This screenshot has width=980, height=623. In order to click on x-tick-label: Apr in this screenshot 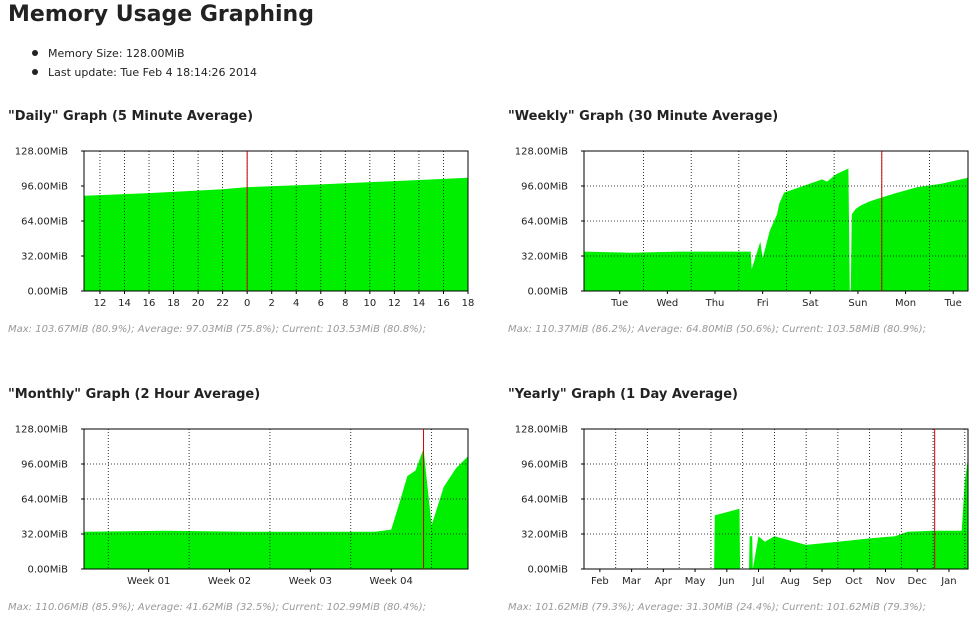, I will do `click(664, 581)`.